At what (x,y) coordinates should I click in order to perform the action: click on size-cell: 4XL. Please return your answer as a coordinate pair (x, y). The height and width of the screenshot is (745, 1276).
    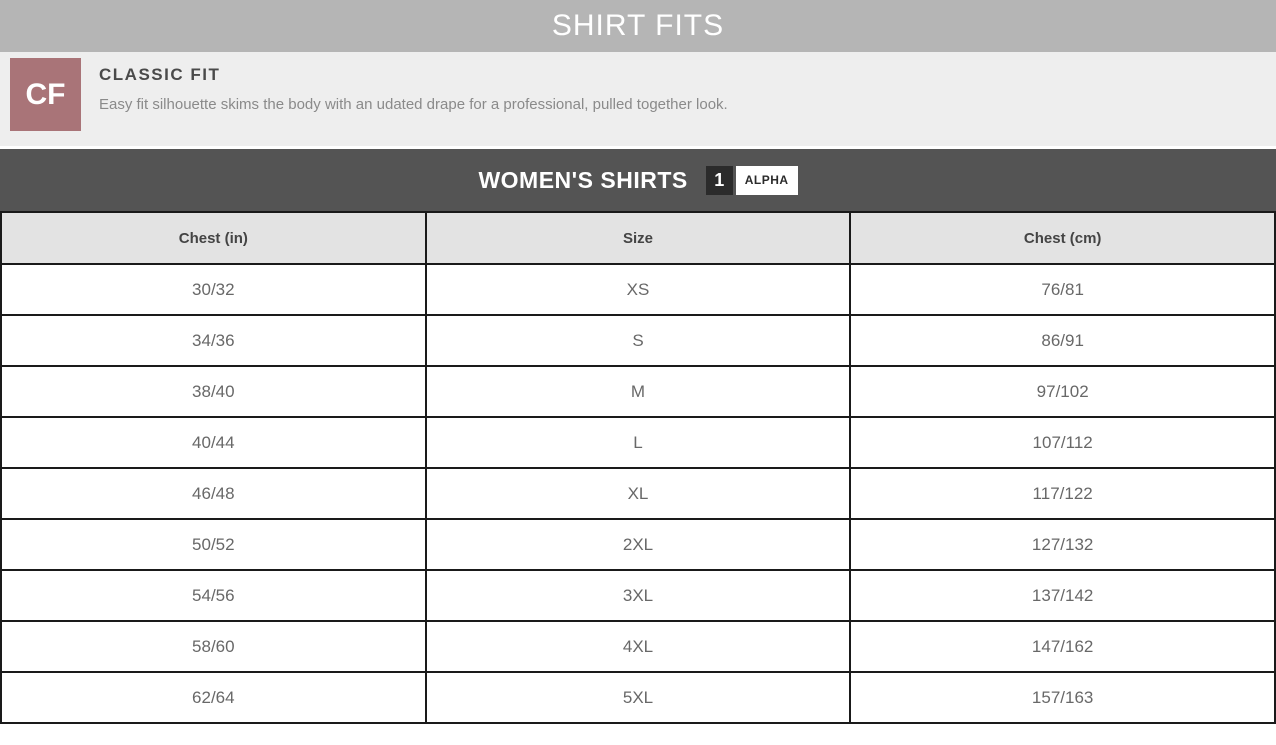
    Looking at the image, I should click on (638, 646).